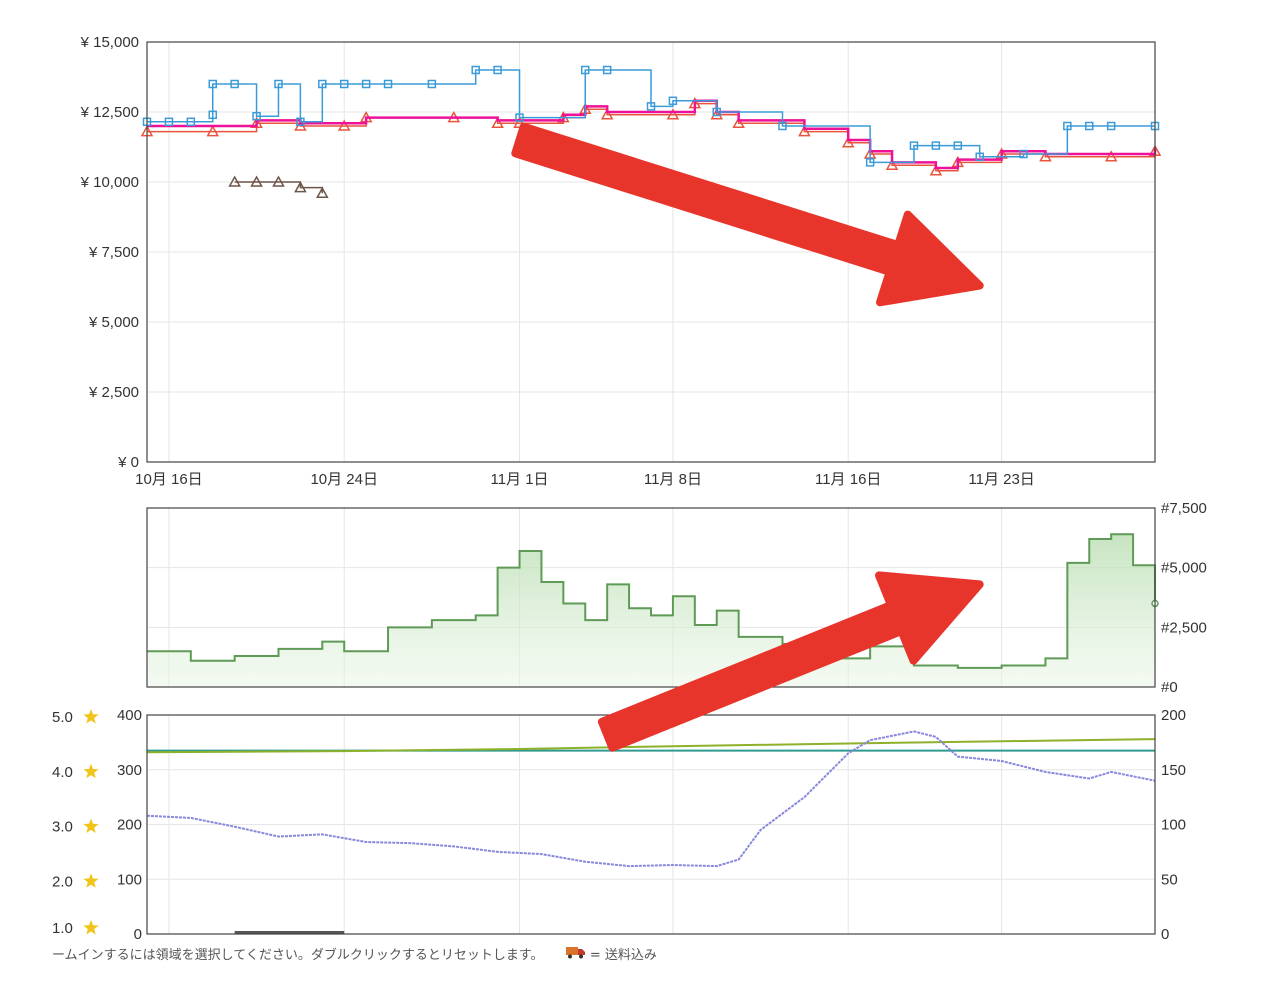 Image resolution: width=1274 pixels, height=992 pixels. I want to click on reviews-left-tick-label: 400, so click(129, 715).